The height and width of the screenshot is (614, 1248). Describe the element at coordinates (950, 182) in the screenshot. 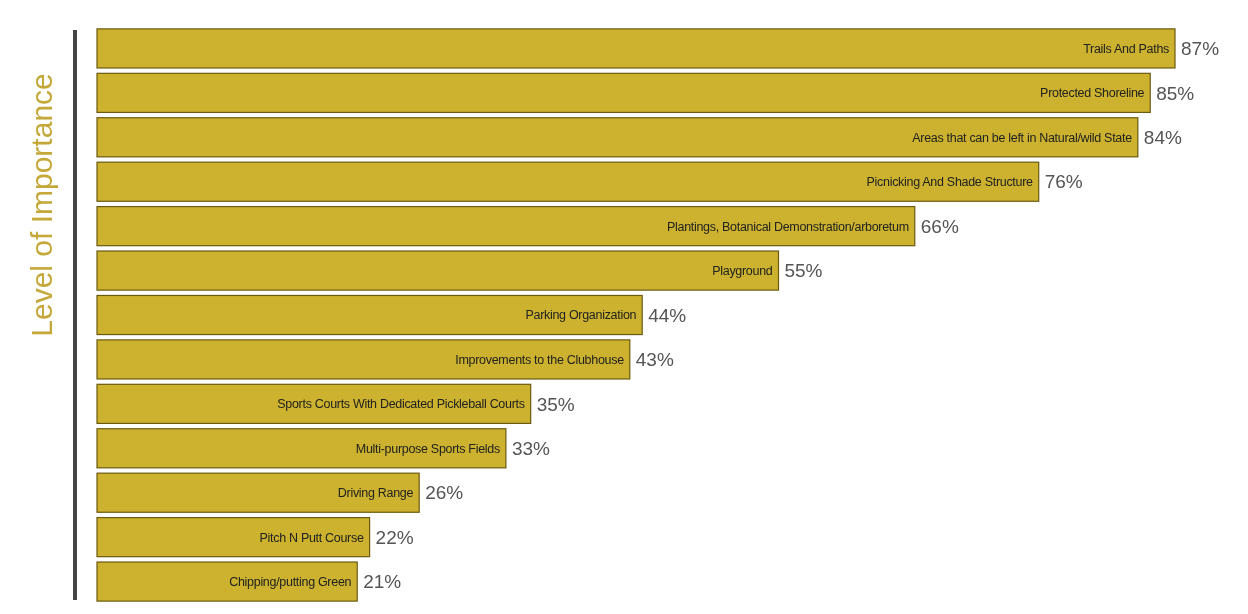

I see `y-tick-label: Picnicking And Shade Structure` at that location.